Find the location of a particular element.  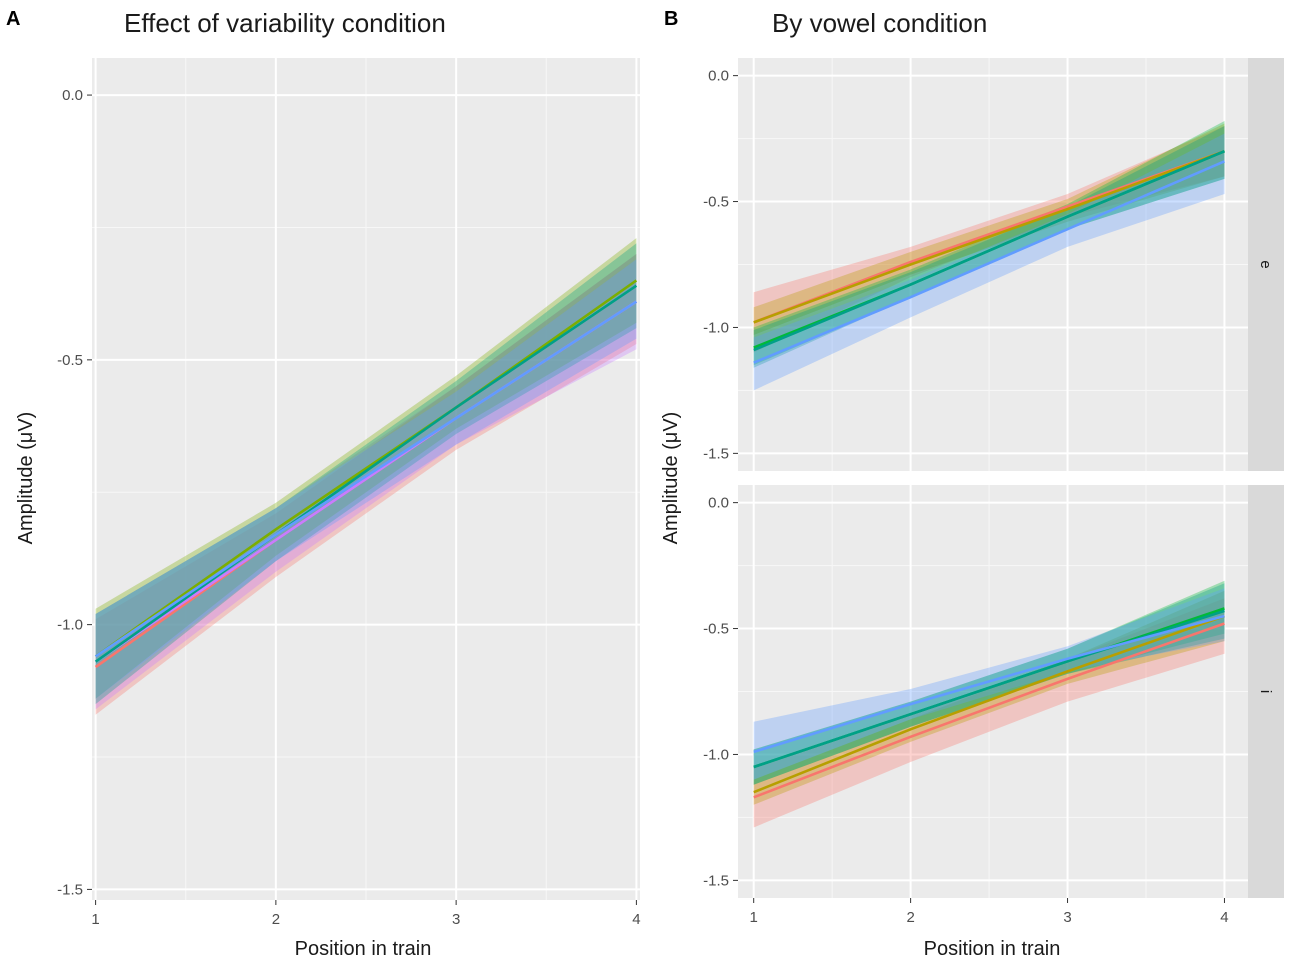

panel-b-facet-e-strip-label: e is located at coordinates (1265, 264).